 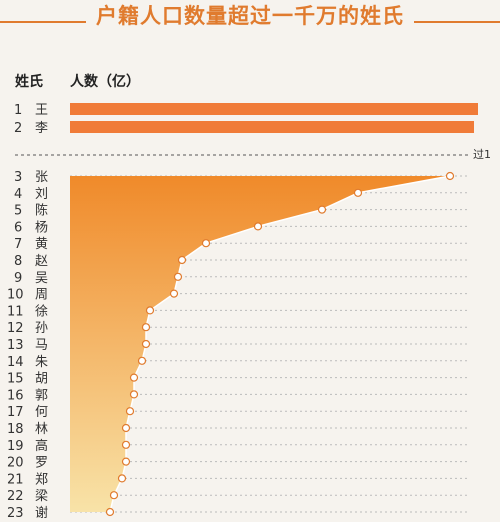 What do you see at coordinates (482, 154) in the screenshot?
I see `axis-break-label: 过1` at bounding box center [482, 154].